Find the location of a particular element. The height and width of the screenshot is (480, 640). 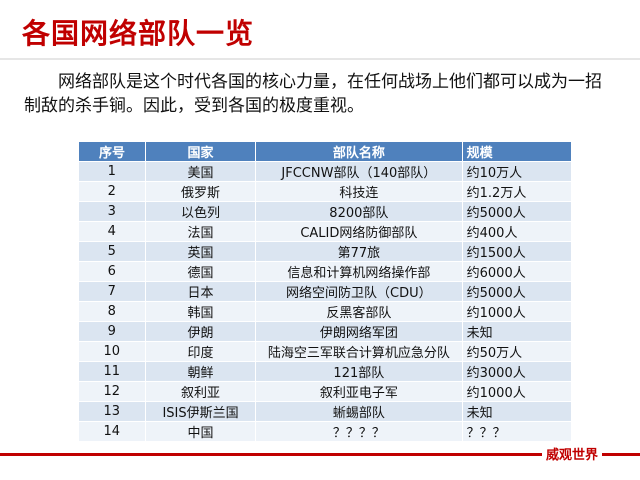

table-cell: 13 is located at coordinates (112, 411).